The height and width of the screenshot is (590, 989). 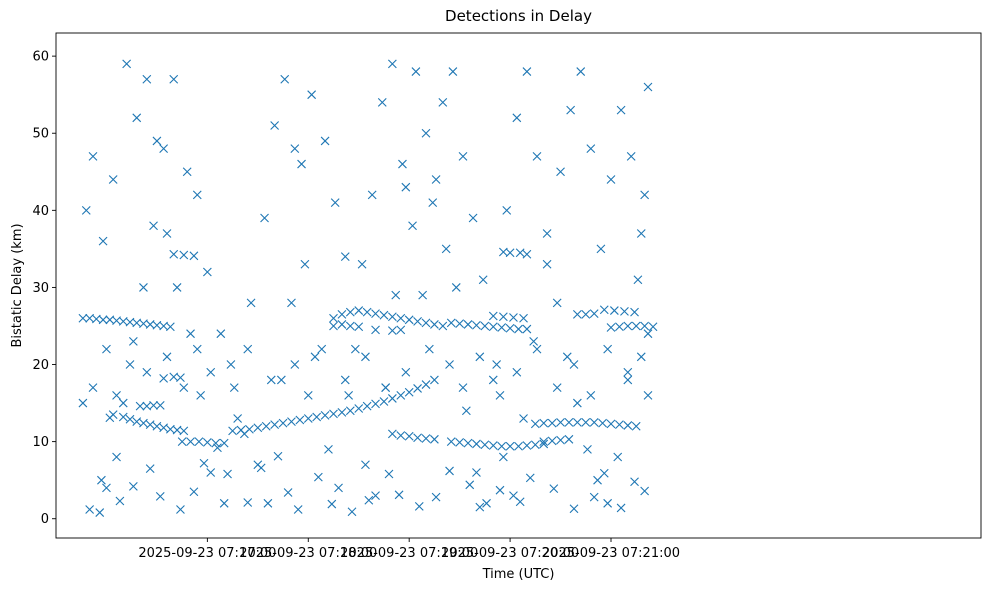 What do you see at coordinates (518, 574) in the screenshot?
I see `x-axis-label: Time (UTC)` at bounding box center [518, 574].